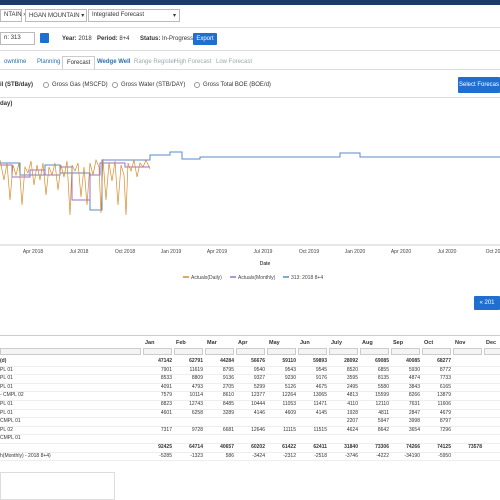 This screenshot has width=500, height=500. What do you see at coordinates (6, 429) in the screenshot?
I see `row-label: PL 02` at bounding box center [6, 429].